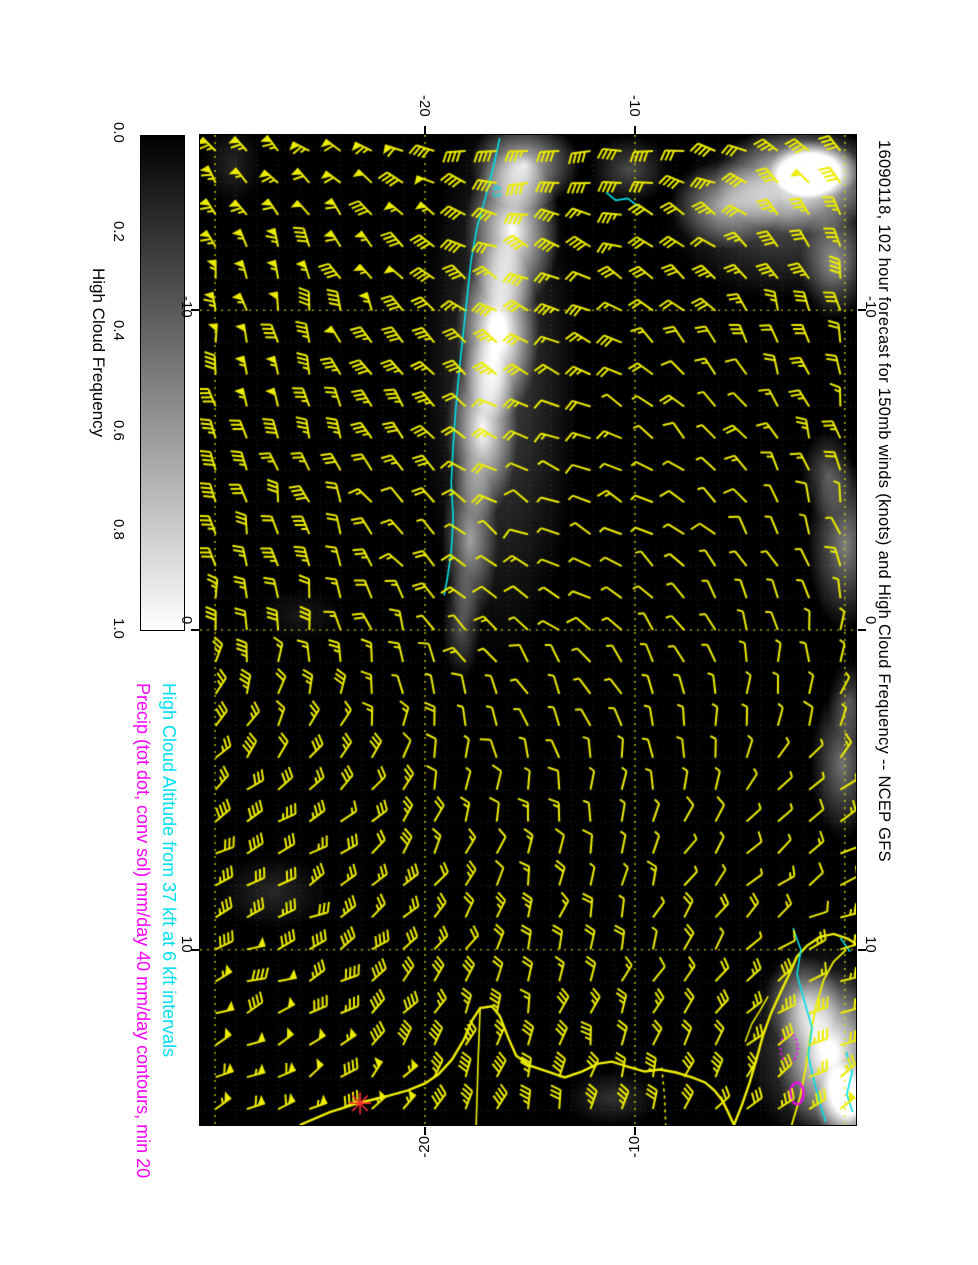  What do you see at coordinates (118, 232) in the screenshot?
I see `colorbar-tick-label: 0.2` at bounding box center [118, 232].